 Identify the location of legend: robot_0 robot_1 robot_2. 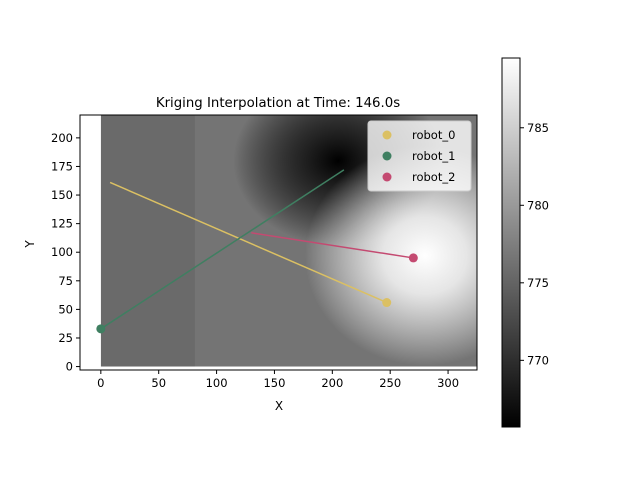
(419, 156).